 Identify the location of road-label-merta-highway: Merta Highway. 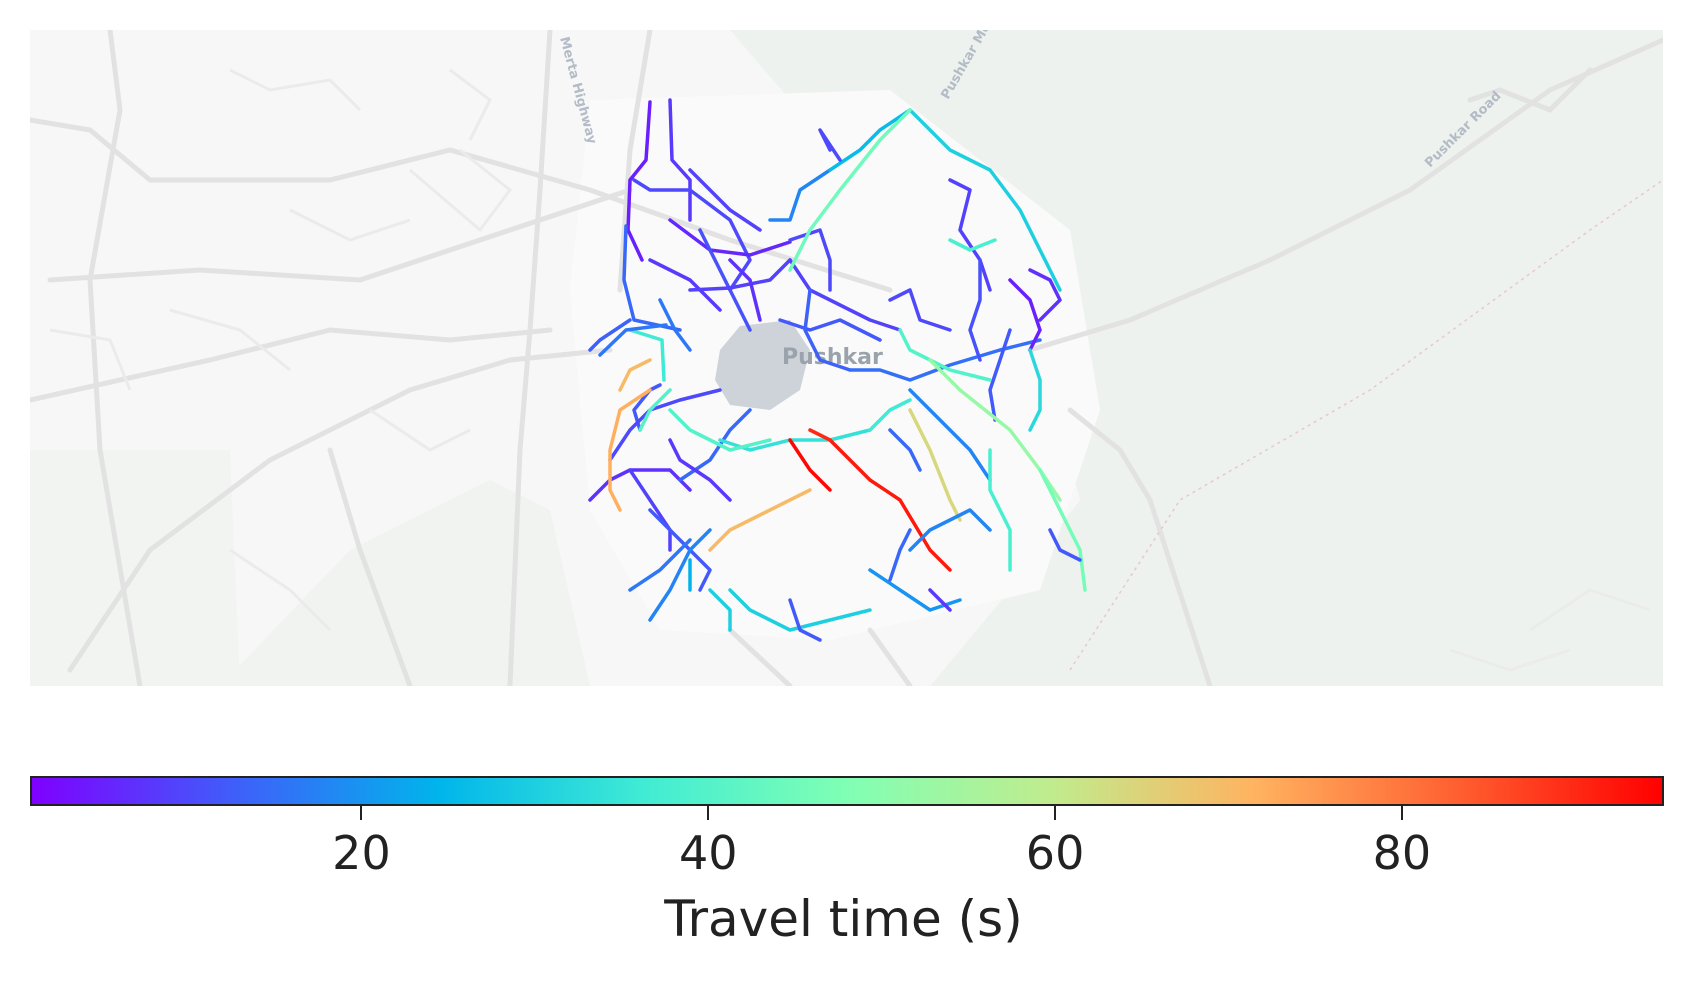
(577, 90).